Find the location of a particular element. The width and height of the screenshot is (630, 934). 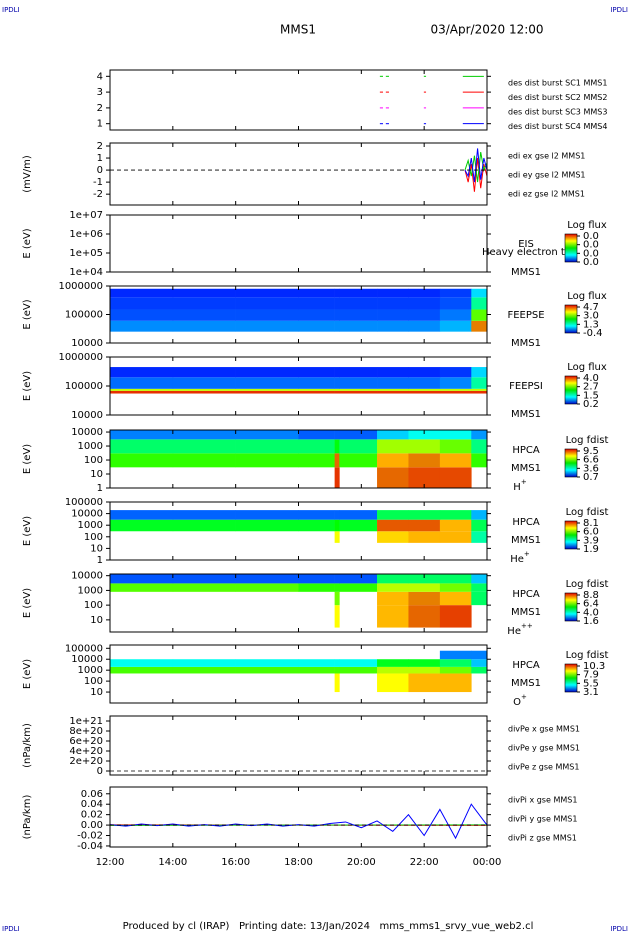

legend-entry: des dist burst SC2 MMS2 is located at coordinates (557, 97).